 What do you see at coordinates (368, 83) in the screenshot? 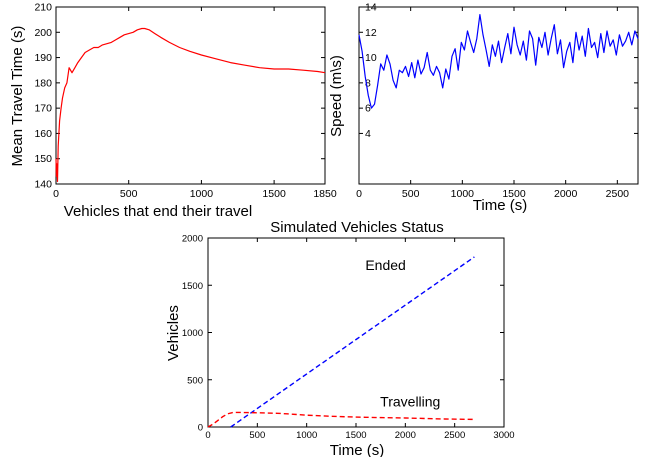
I see `y-tick-label: 8` at bounding box center [368, 83].